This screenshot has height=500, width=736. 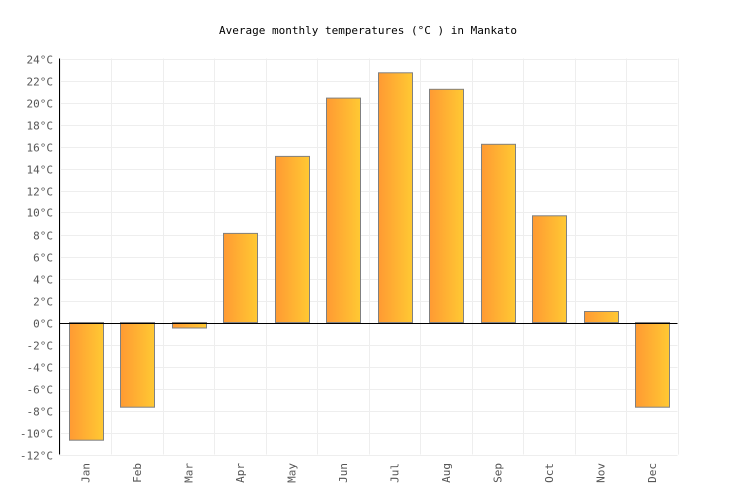 I want to click on y-tick-label: -2°C, so click(x=40, y=346).